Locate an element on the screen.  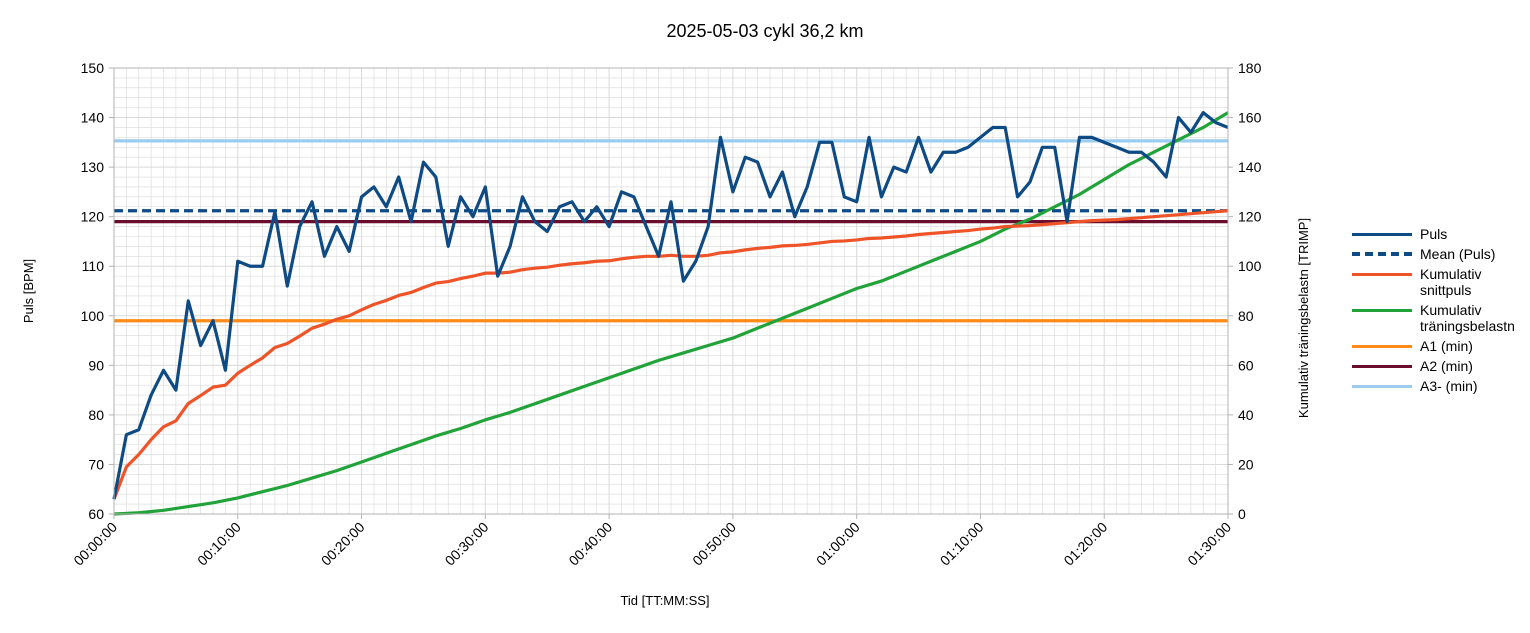
y2-tick-label: 160 is located at coordinates (1250, 118).